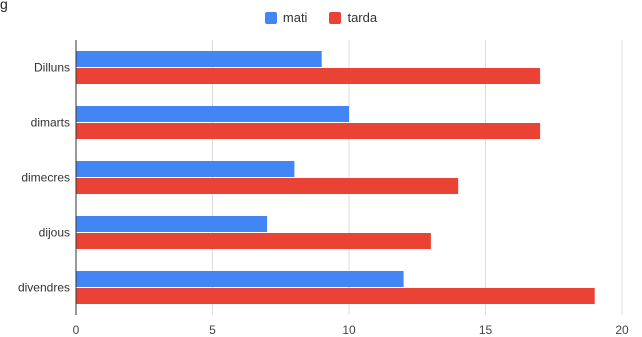  I want to click on legend-swatch-tarda, so click(335, 17).